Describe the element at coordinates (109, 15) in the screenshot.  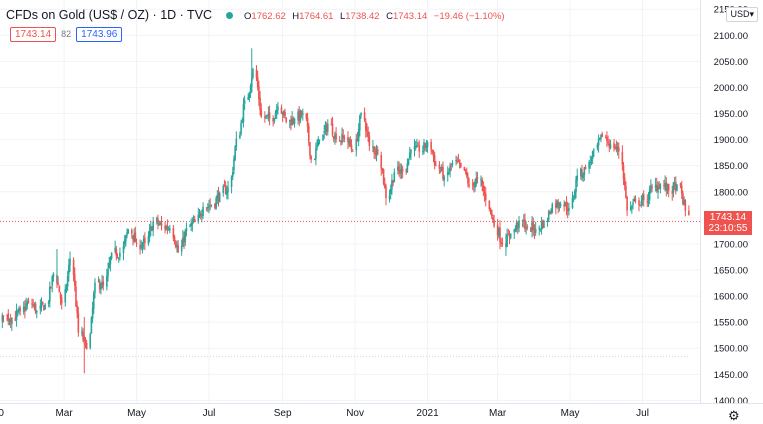
I see `symbol-title: CFDs on Gold (US$ / OZ) · 1D · TVC` at that location.